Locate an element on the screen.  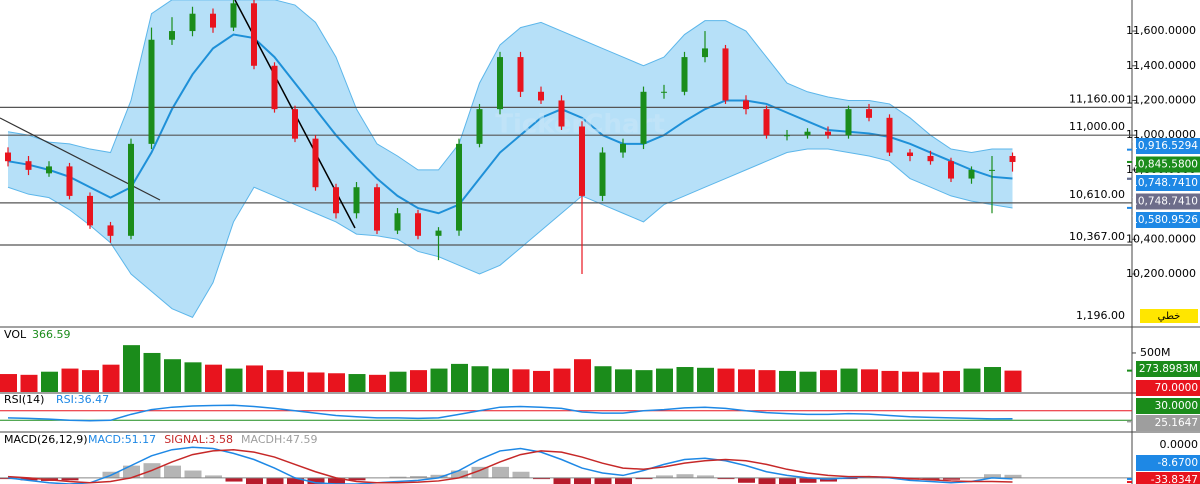
panel-title: MACD(26,12,9) is located at coordinates (46, 439).